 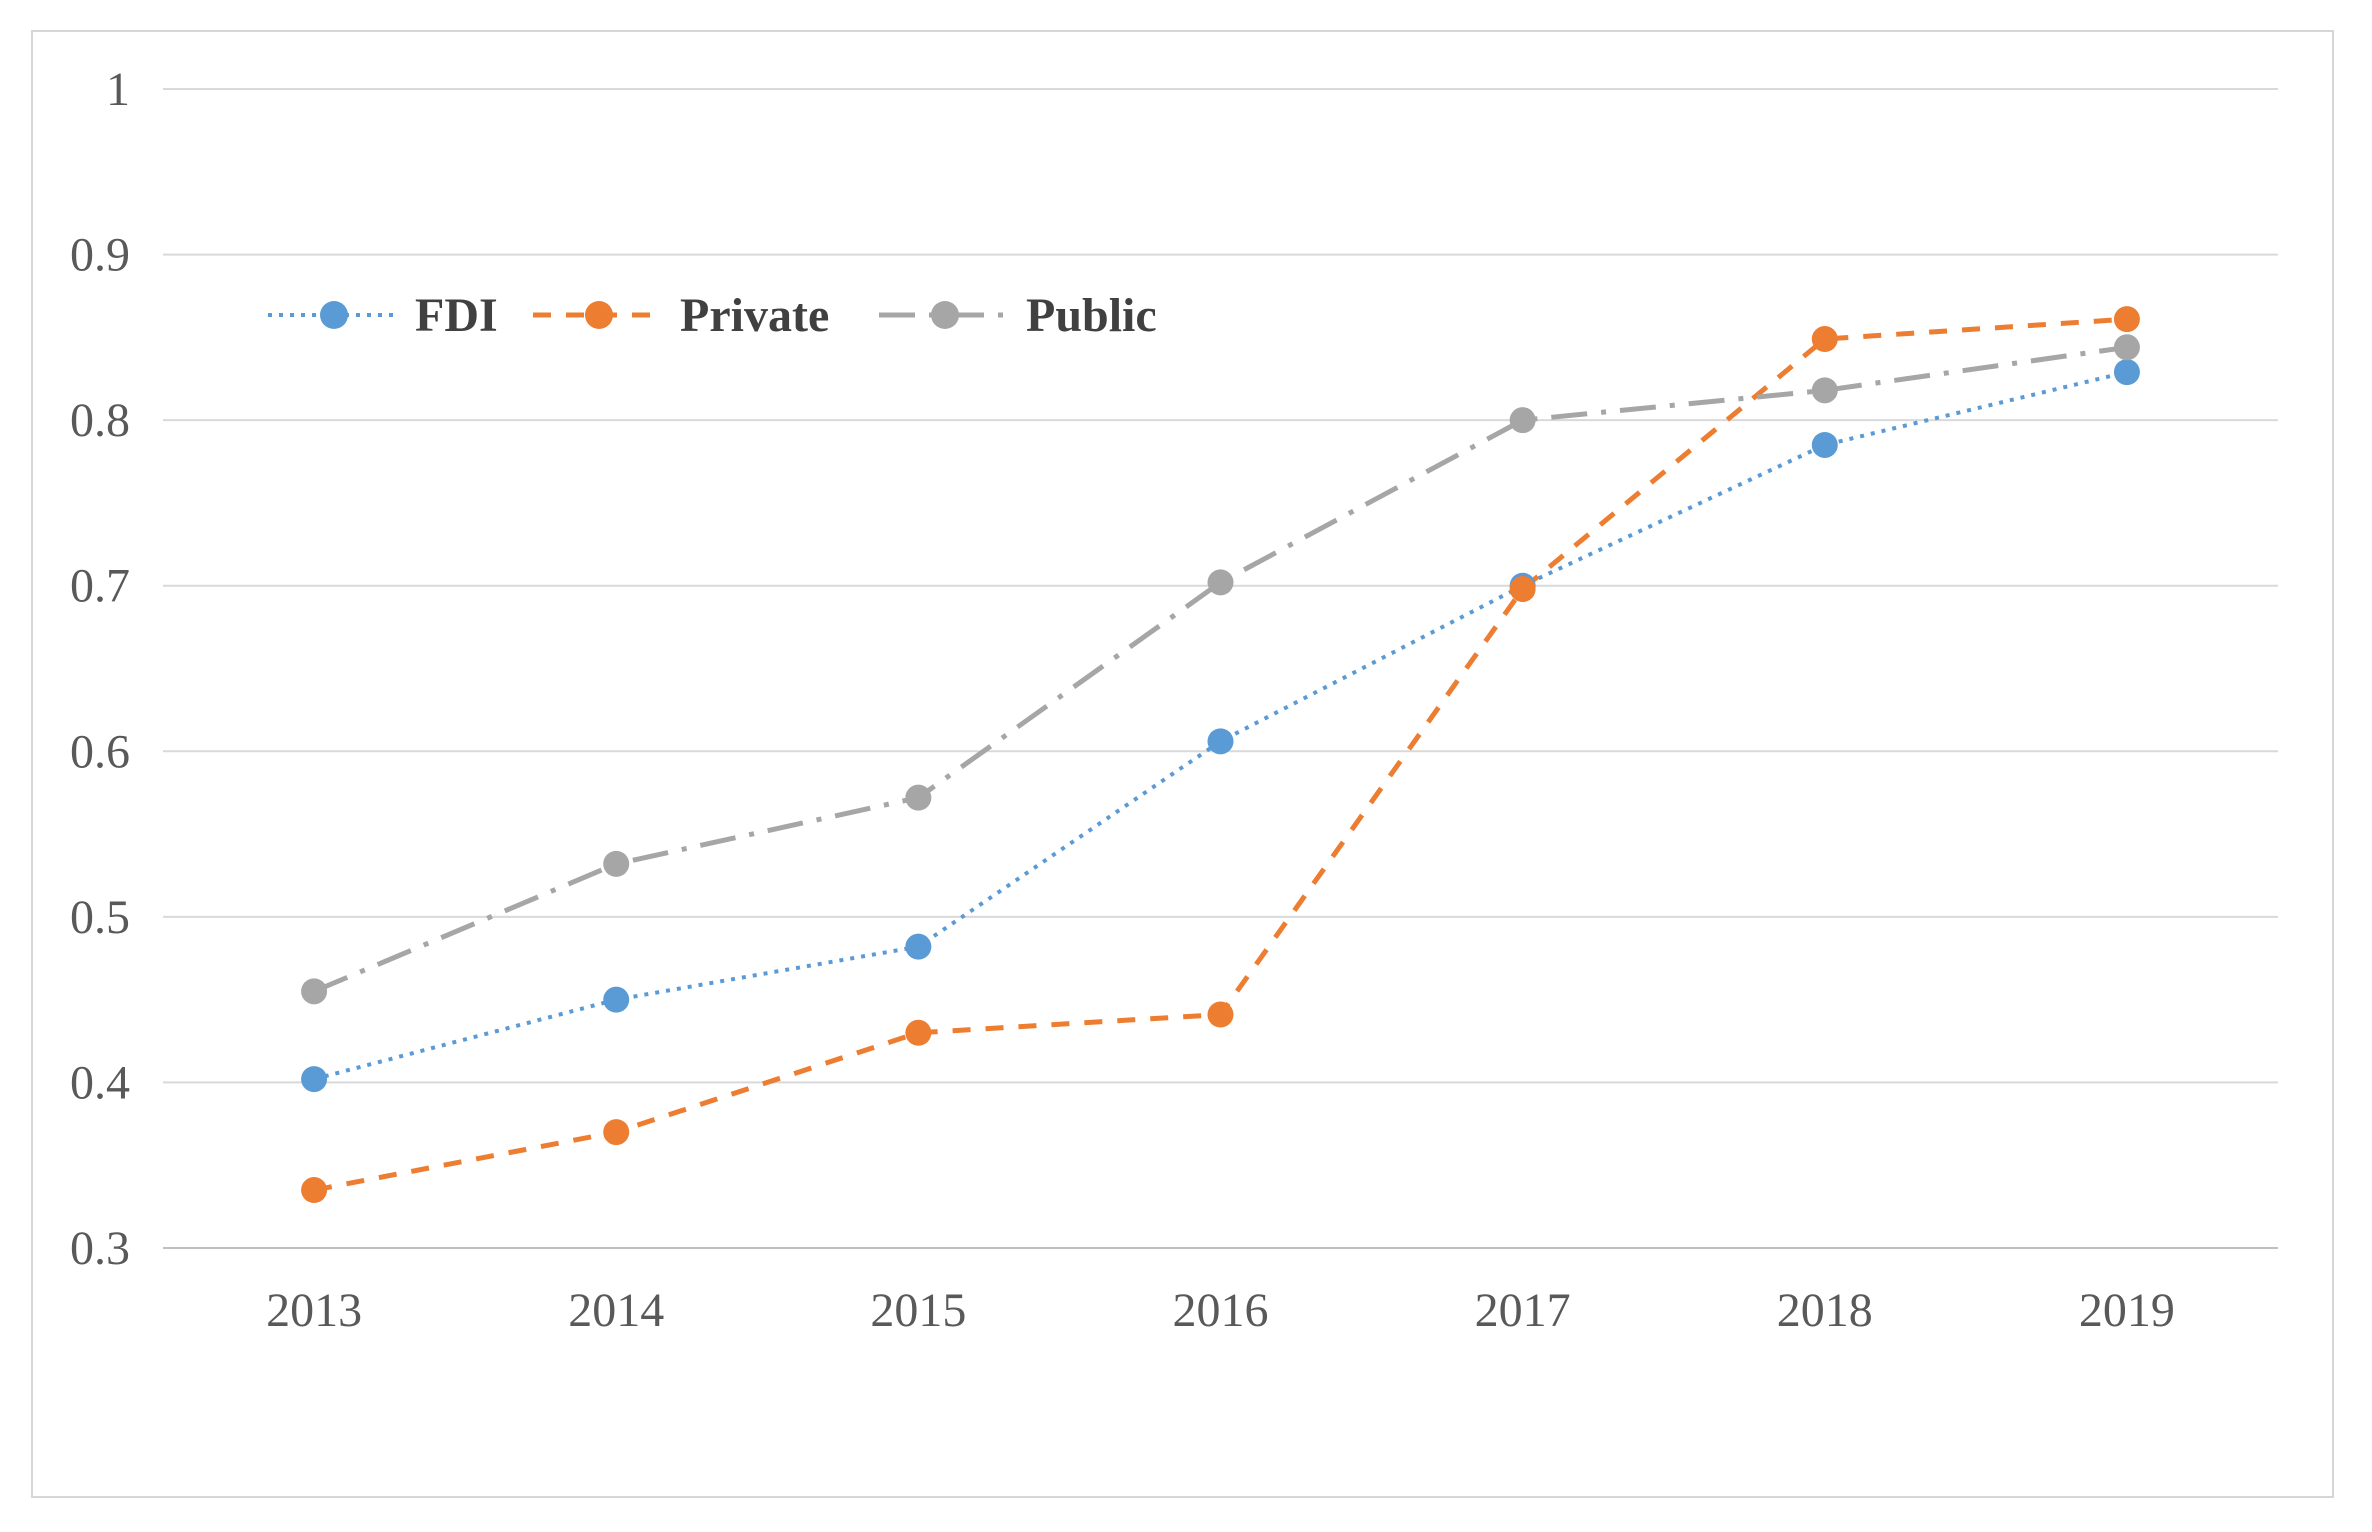 What do you see at coordinates (945, 315) in the screenshot?
I see `legend-swatch-marker-Public` at bounding box center [945, 315].